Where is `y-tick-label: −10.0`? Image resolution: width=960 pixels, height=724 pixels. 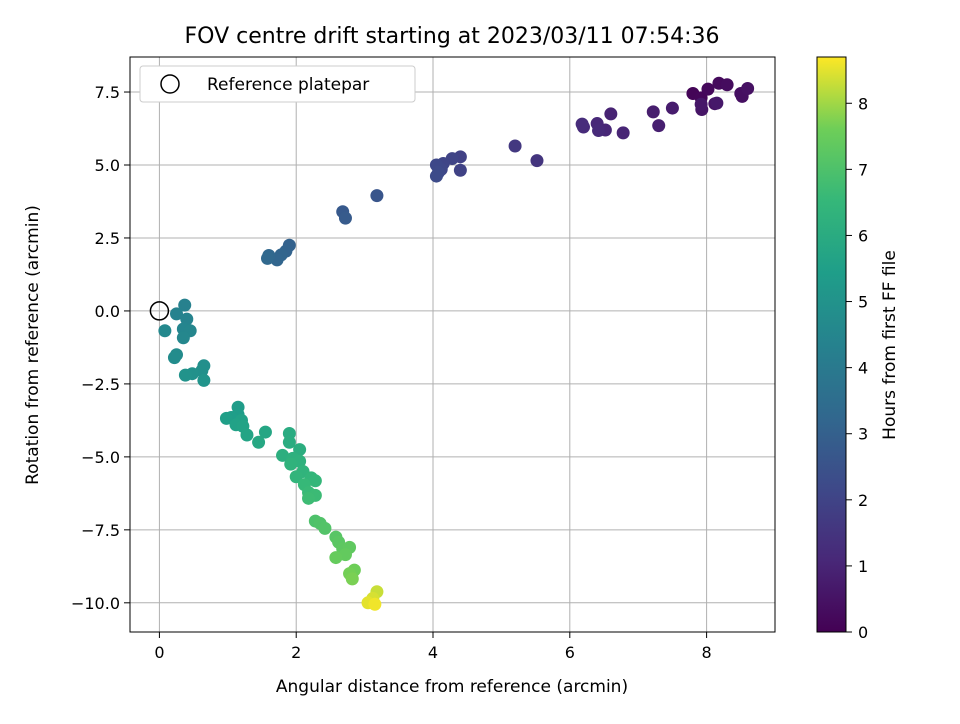 y-tick-label: −10.0 is located at coordinates (95, 603).